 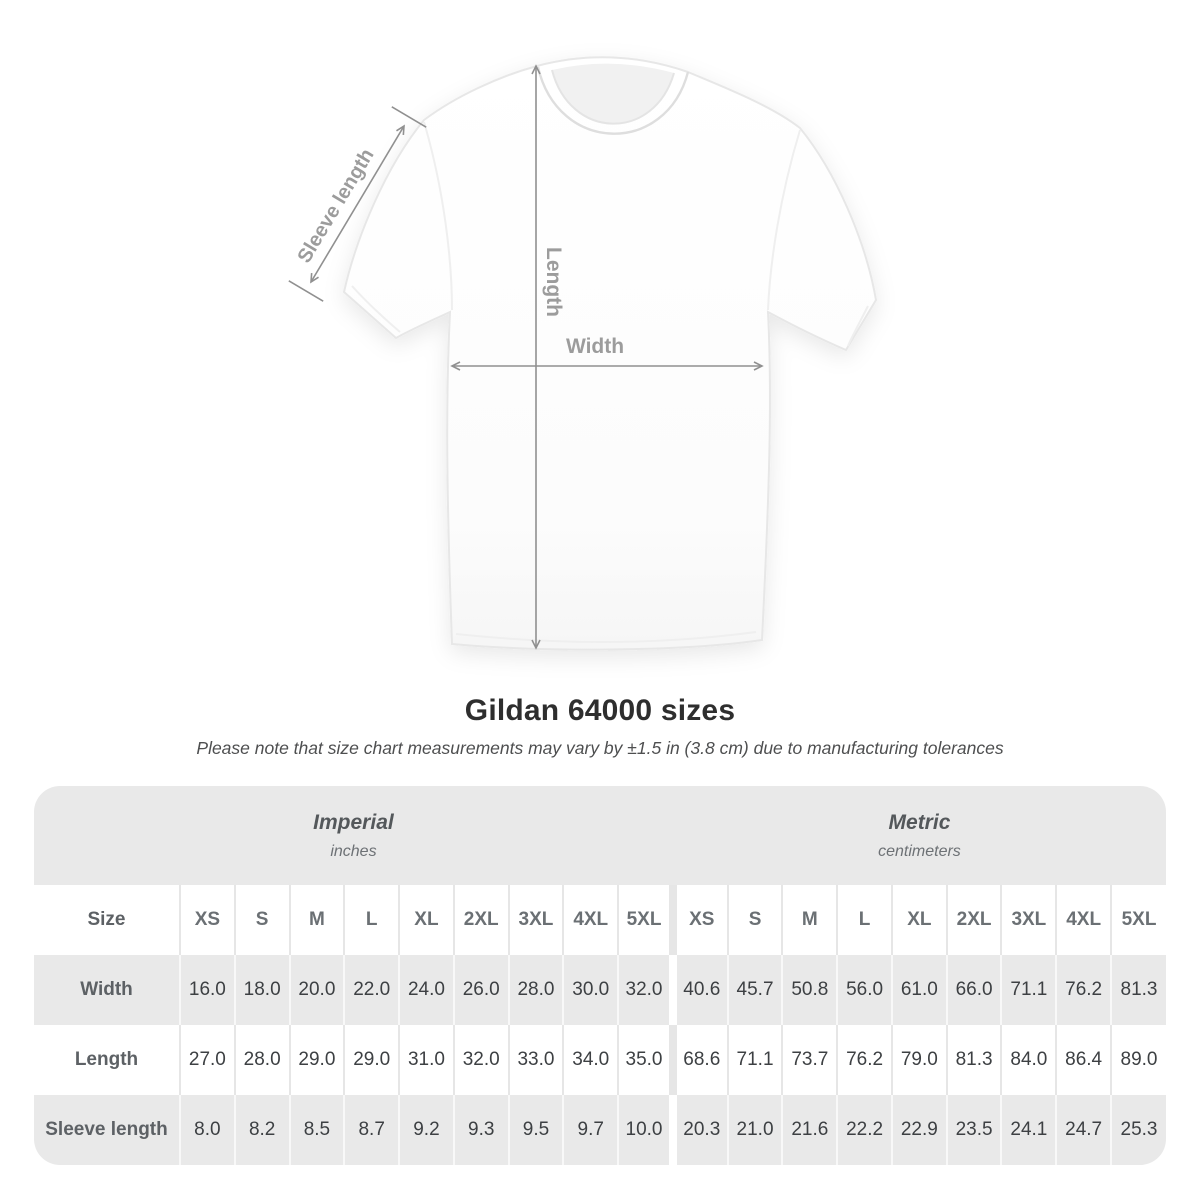 I want to click on size-header-imperial-xl: XL, so click(x=426, y=920).